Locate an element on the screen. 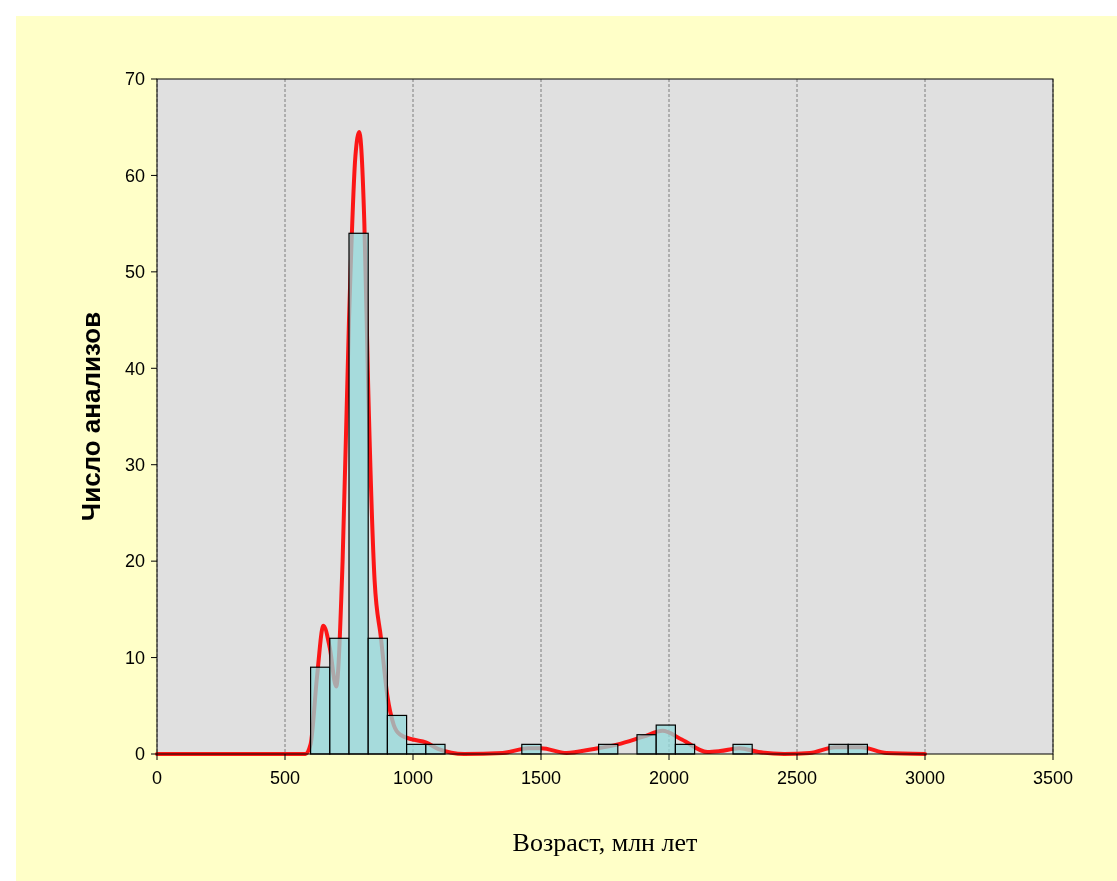 This screenshot has height=881, width=1117. x-tick-label: 1000 is located at coordinates (413, 778).